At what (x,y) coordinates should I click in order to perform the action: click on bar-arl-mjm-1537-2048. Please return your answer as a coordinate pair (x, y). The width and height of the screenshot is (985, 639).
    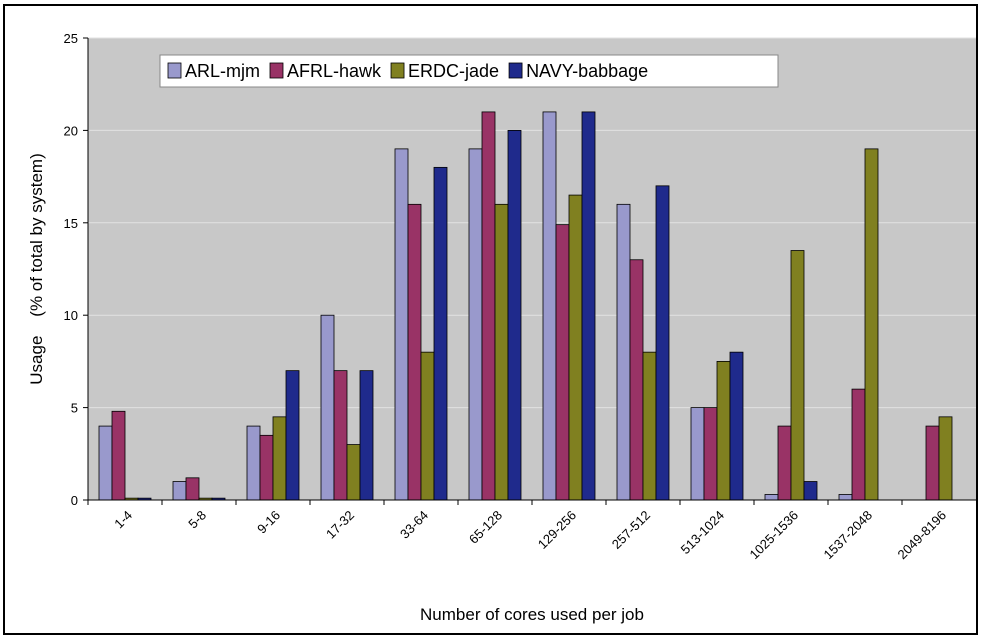
    Looking at the image, I should click on (845, 497).